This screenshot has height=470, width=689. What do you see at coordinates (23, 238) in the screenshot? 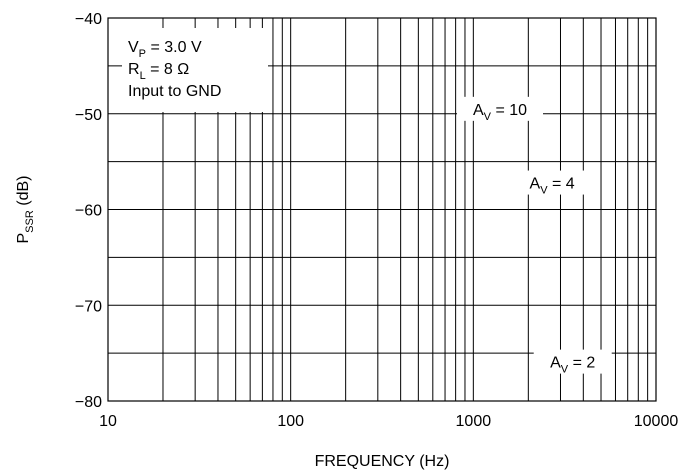
I see `y-axis-title-main: P` at bounding box center [23, 238].